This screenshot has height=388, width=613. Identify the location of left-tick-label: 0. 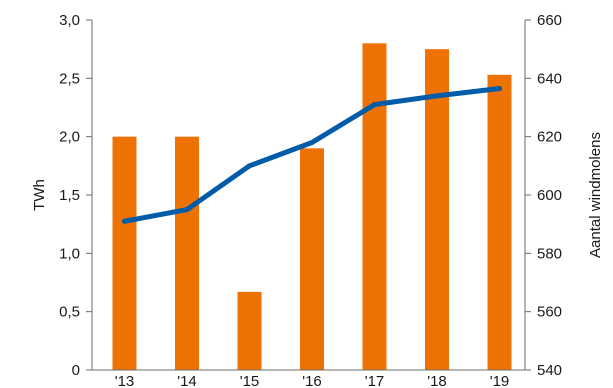
(76, 370).